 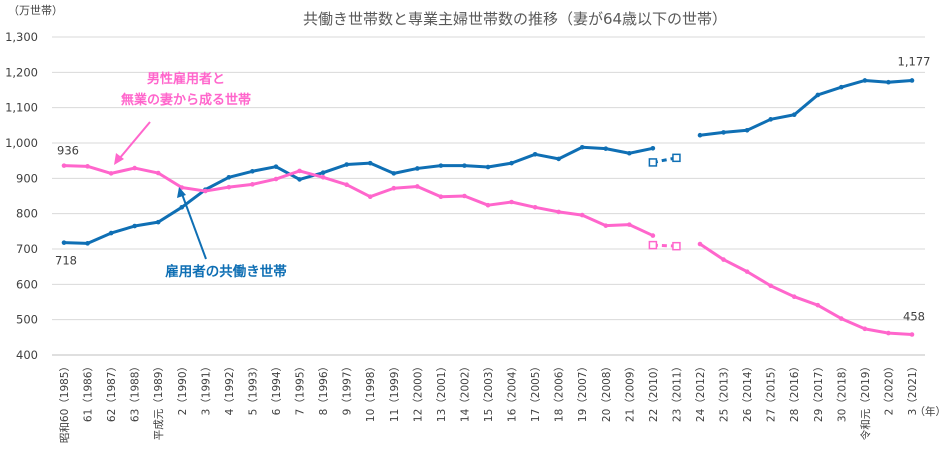 I want to click on x-tick-label: 14（2002）, so click(x=465, y=391).